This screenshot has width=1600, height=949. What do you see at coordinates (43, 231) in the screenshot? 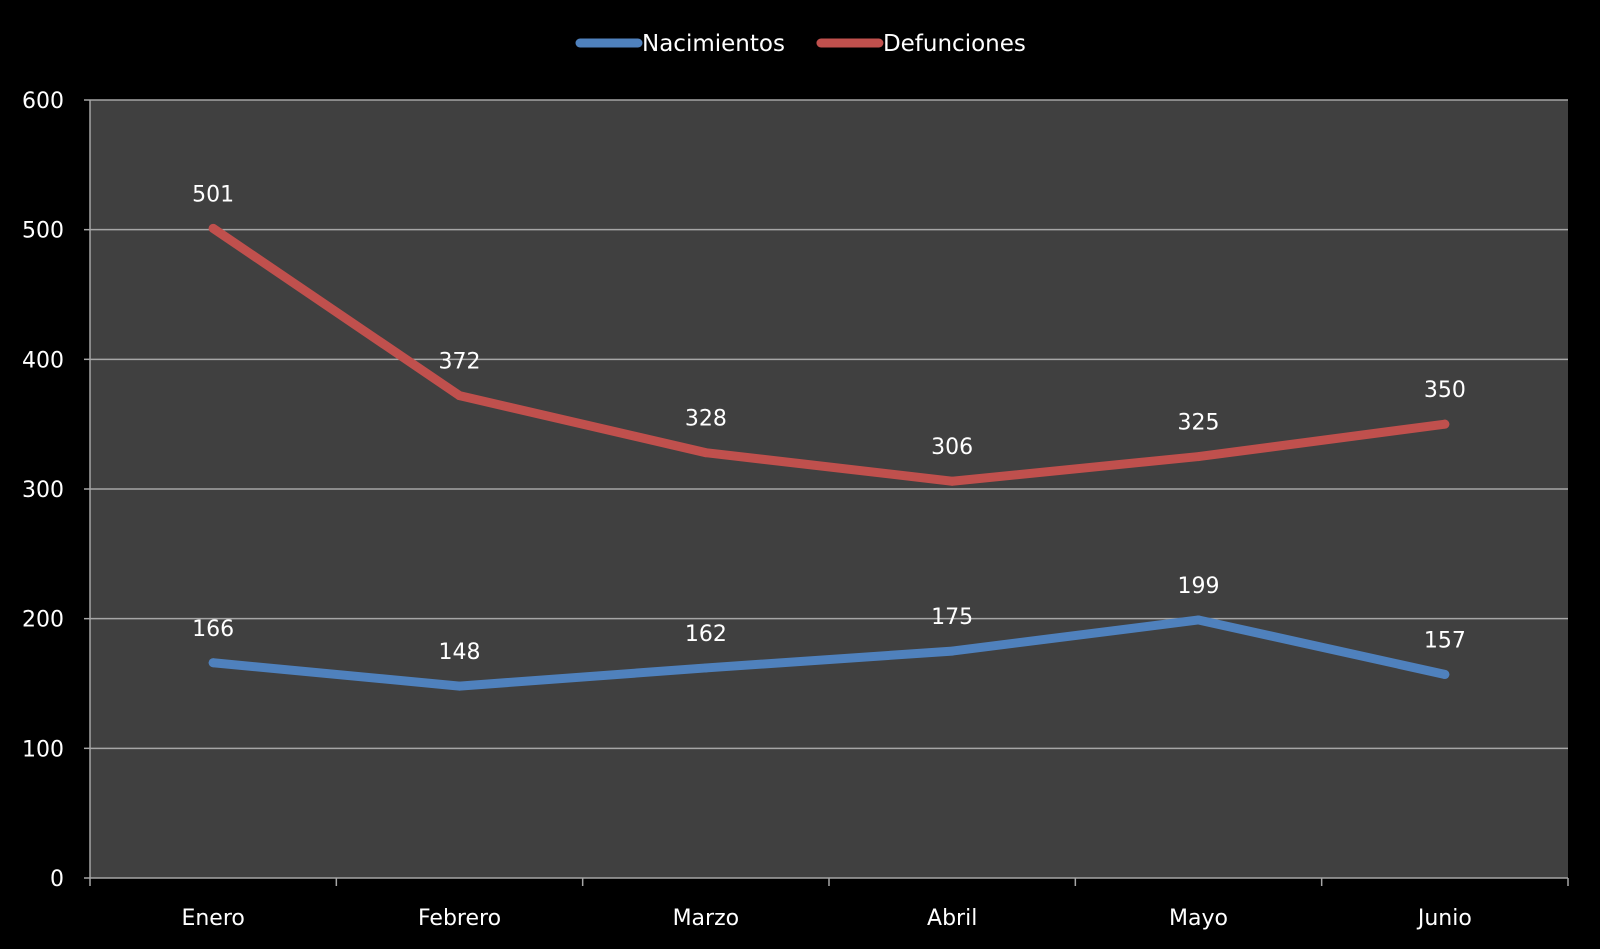
I see `y-tick-label-500: 500` at bounding box center [43, 231].